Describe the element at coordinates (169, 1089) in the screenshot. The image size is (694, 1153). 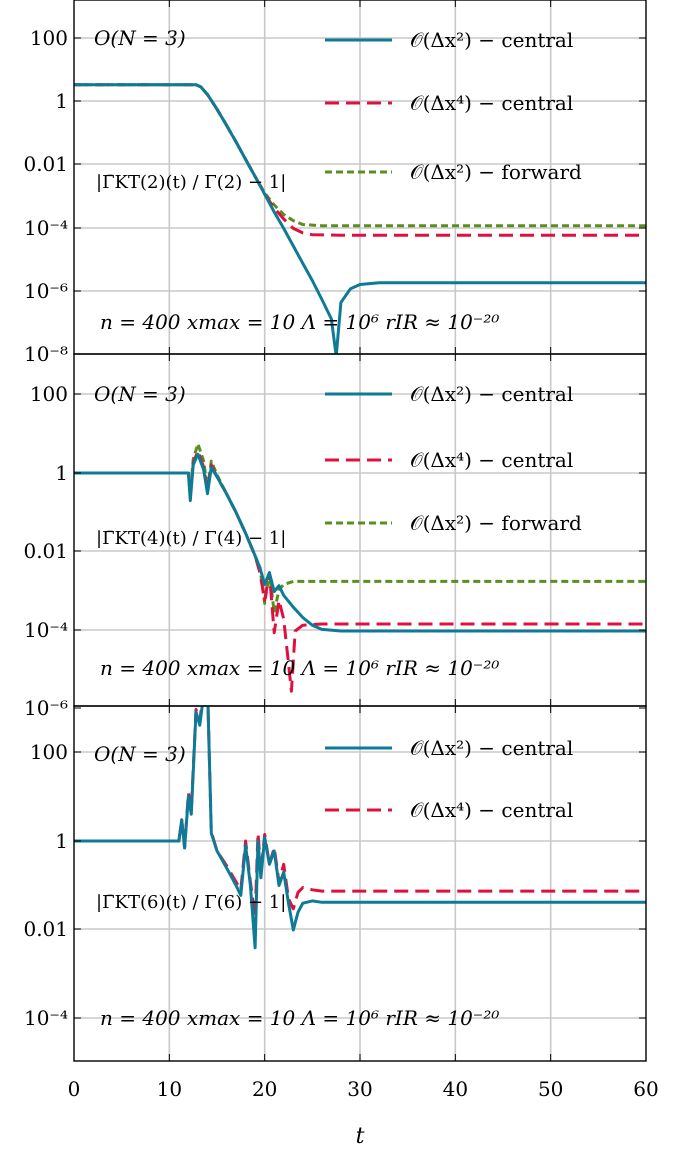
I see `xtick-label: 10` at that location.